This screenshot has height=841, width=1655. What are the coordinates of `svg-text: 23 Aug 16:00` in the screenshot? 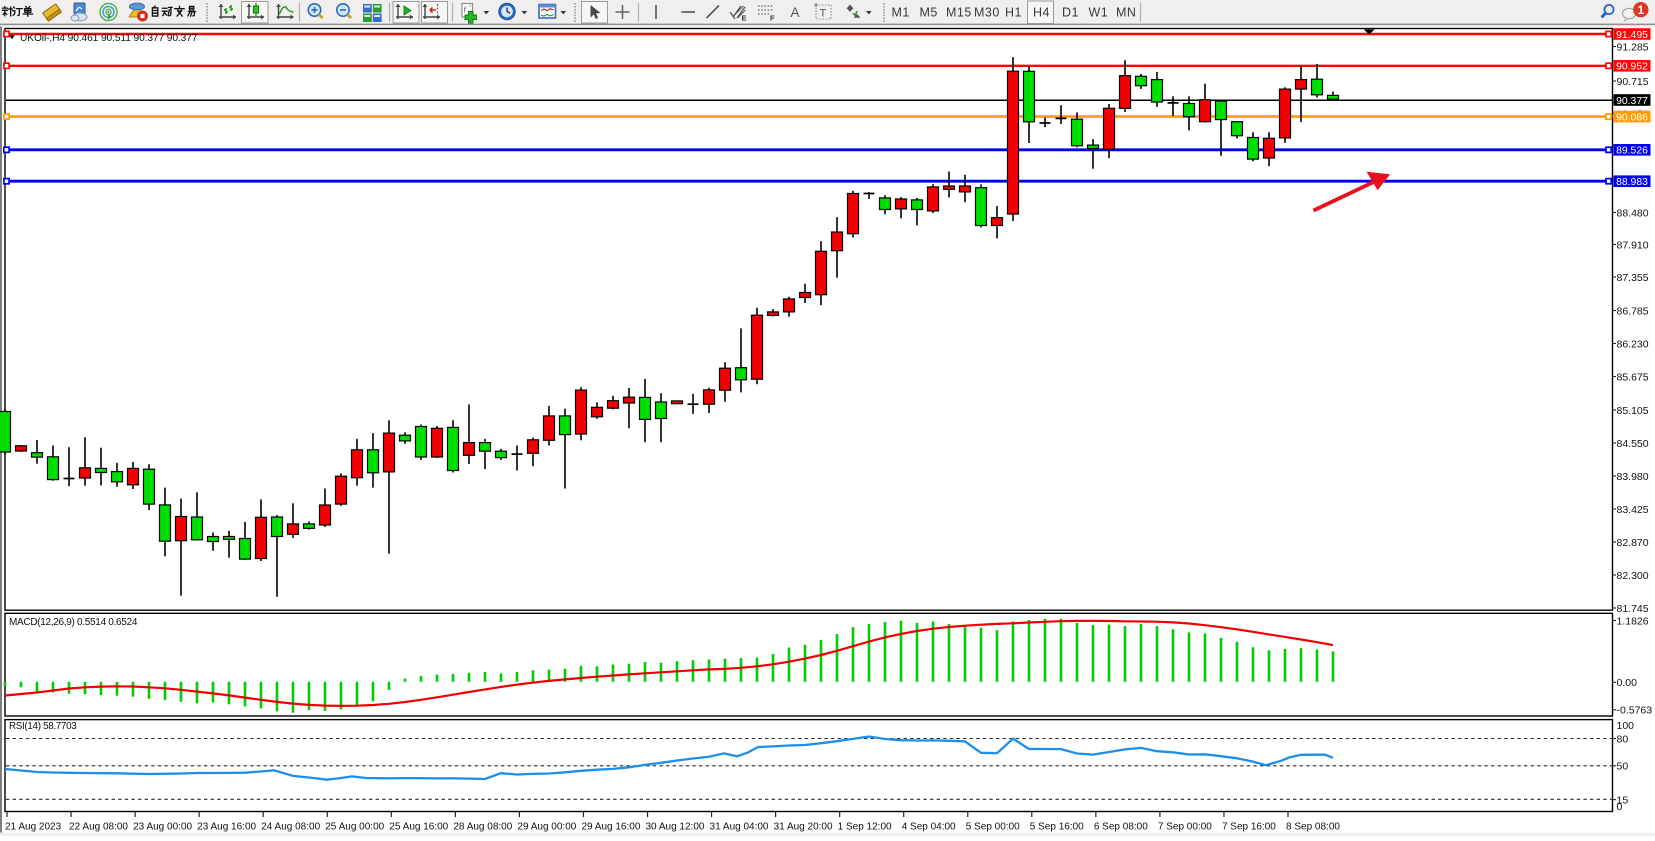 It's located at (226, 827).